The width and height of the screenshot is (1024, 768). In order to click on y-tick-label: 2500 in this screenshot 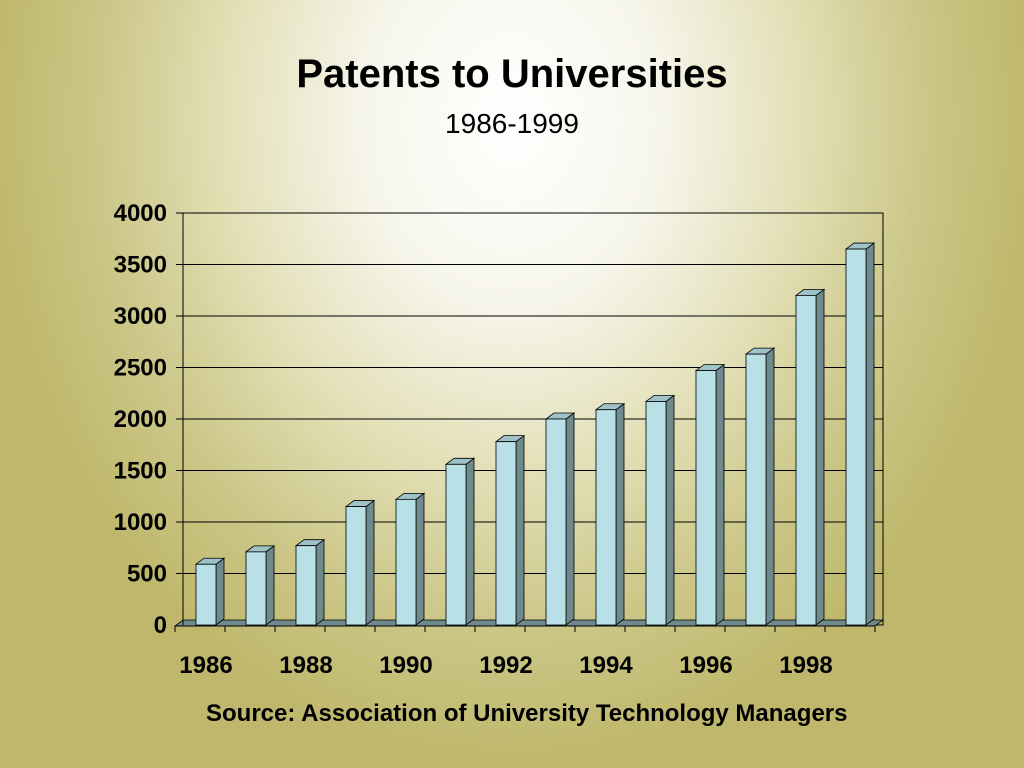, I will do `click(140, 368)`.